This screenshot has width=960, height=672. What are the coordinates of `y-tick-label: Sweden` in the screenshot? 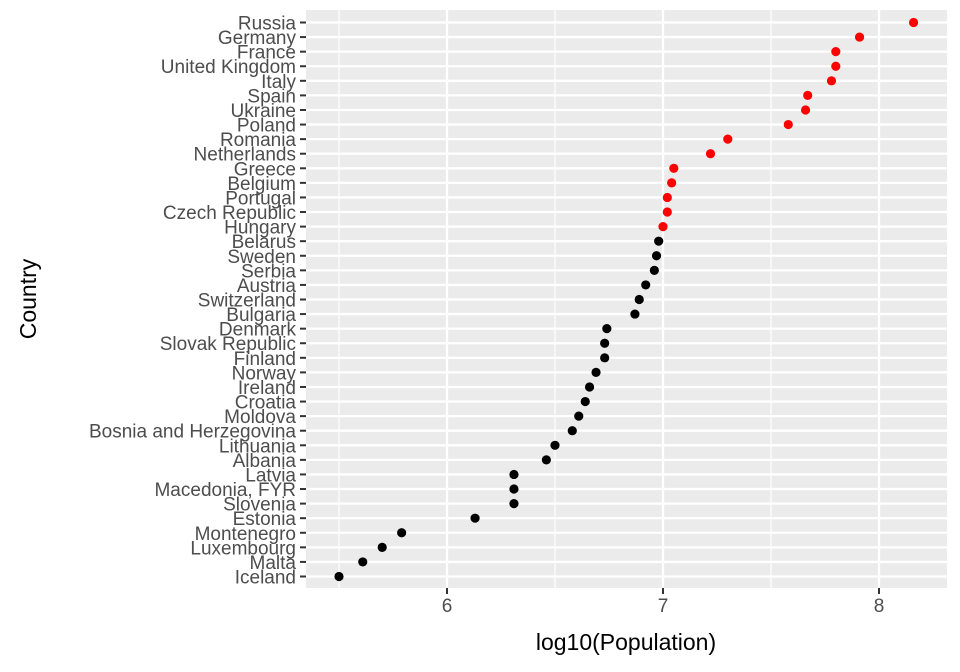 It's located at (261, 257).